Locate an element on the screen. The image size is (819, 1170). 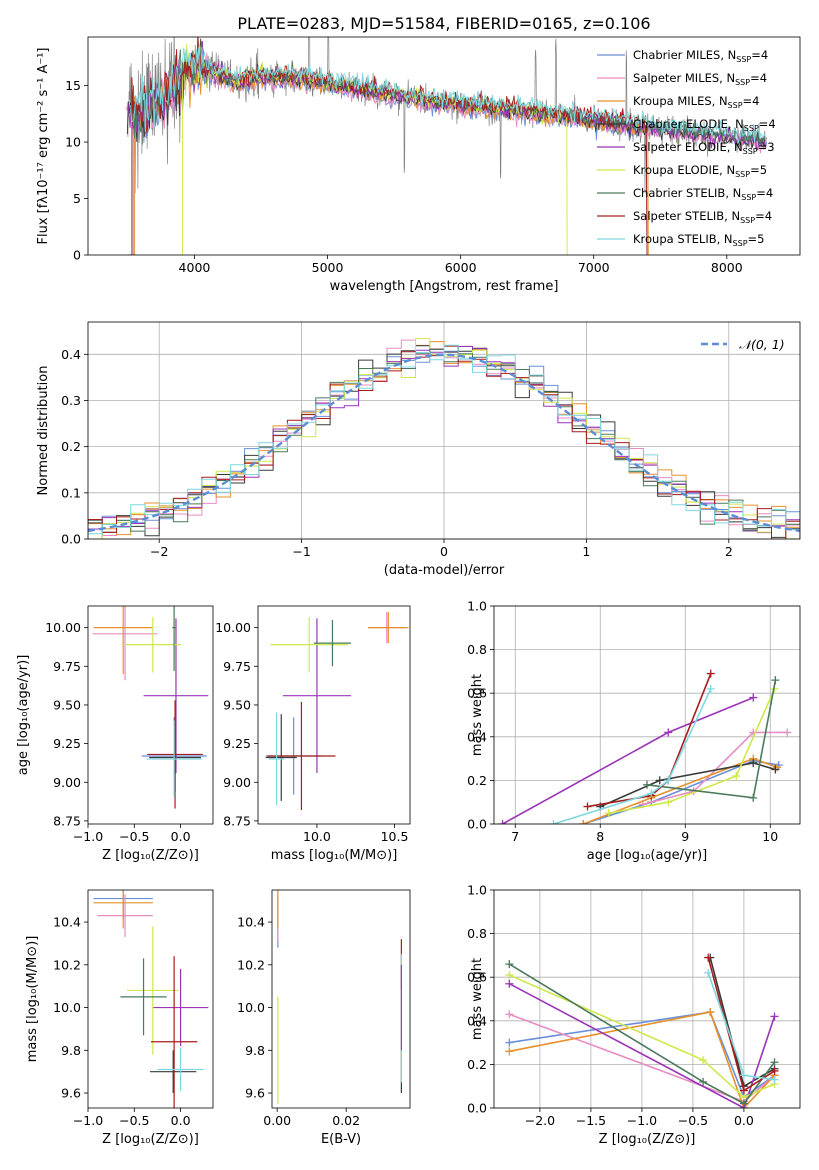
x-tick-label: 4000 is located at coordinates (195, 267).